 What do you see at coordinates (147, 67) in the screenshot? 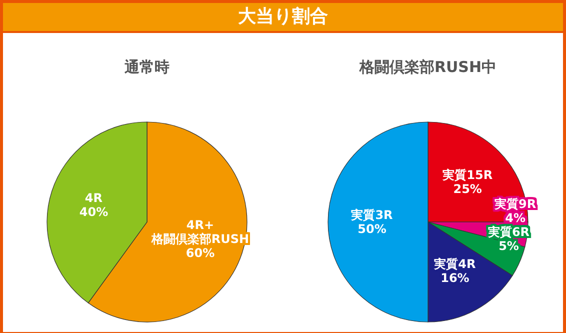
I see `chart-title: 通常時` at bounding box center [147, 67].